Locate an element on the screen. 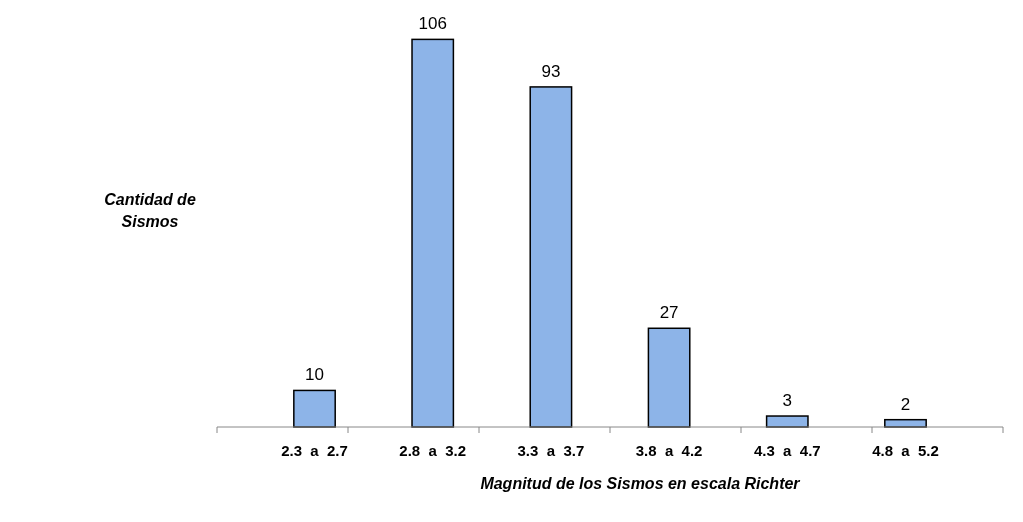  data-label: 27 is located at coordinates (669, 313).